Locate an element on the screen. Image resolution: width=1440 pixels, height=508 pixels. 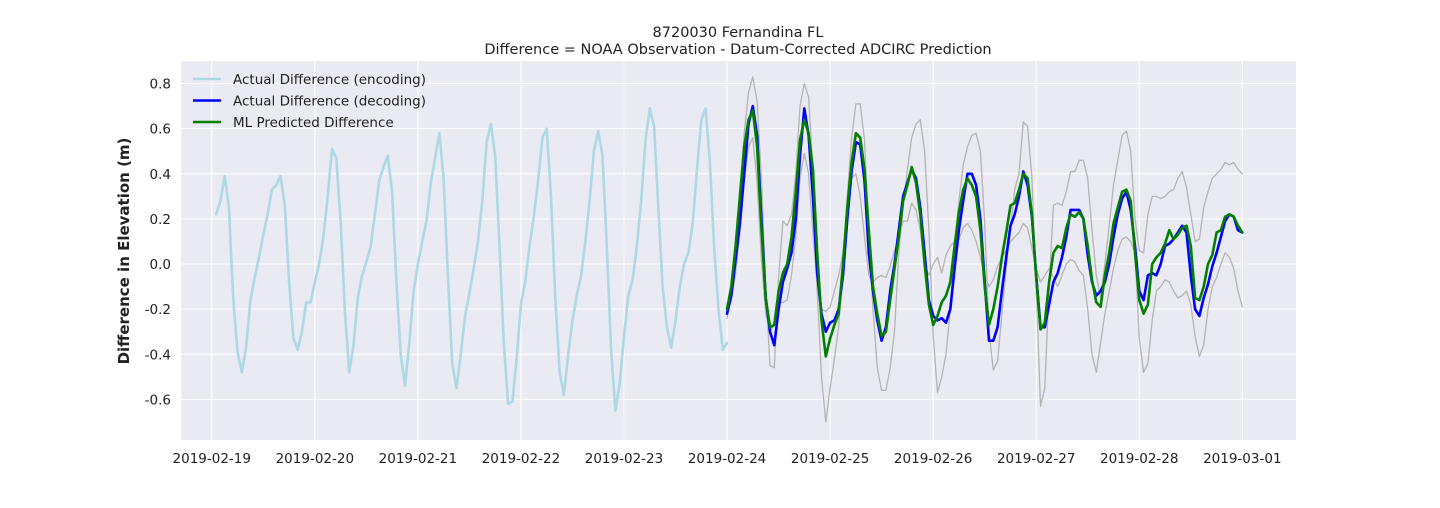
legend-label: Actual Difference (encoding) is located at coordinates (329, 80).